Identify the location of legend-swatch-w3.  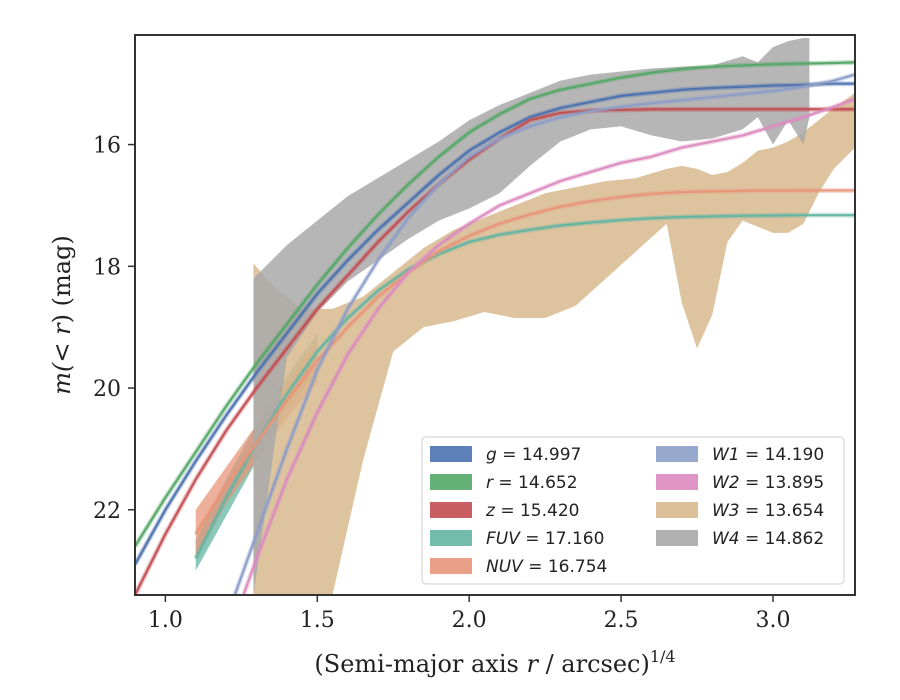
(677, 510).